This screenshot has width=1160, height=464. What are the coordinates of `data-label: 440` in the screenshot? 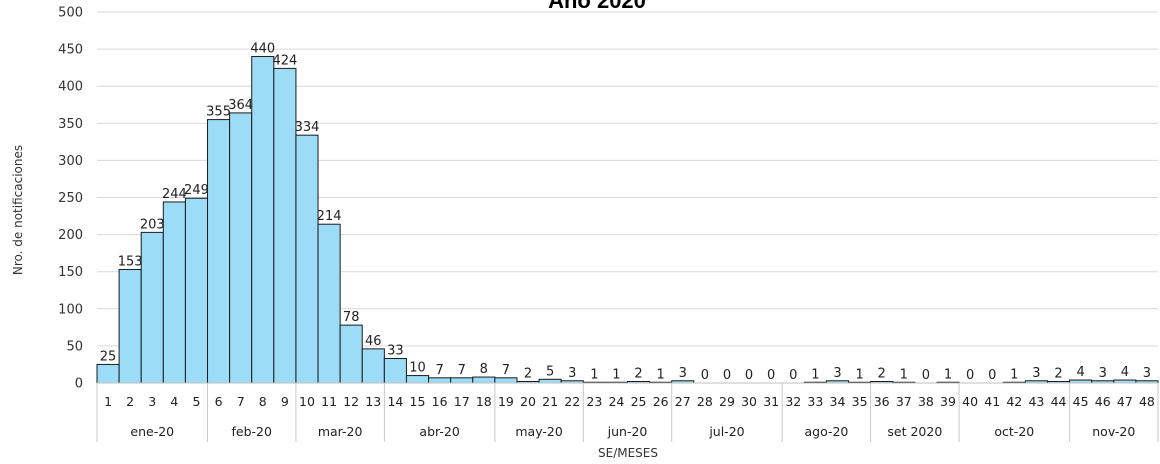 It's located at (262, 49).